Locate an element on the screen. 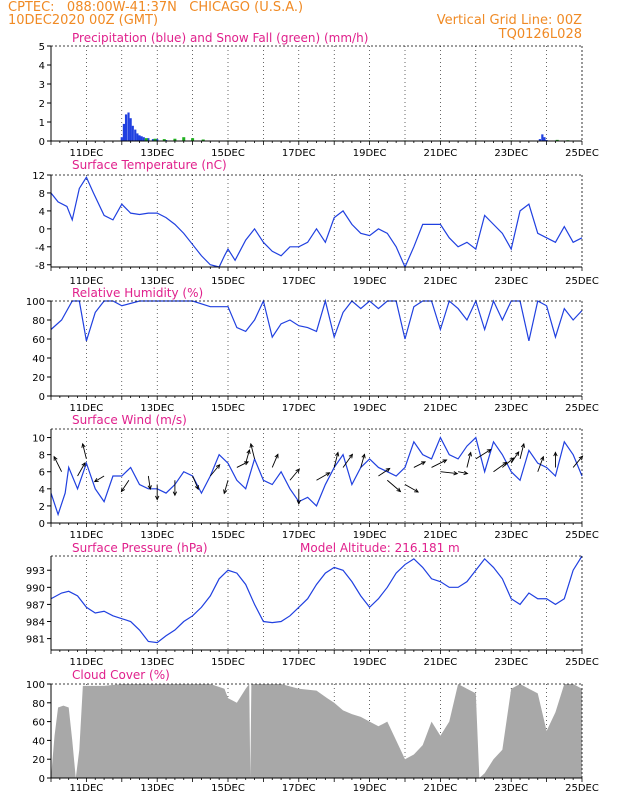 Image resolution: width=618 pixels, height=800 pixels. y-tick-label: 5 is located at coordinates (42, 47).